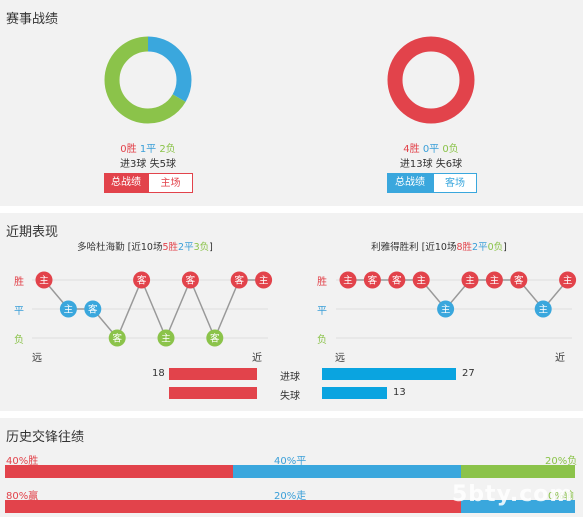 This screenshot has height=517, width=583. What do you see at coordinates (119, 471) in the screenshot?
I see `h1-win-segment` at bounding box center [119, 471].